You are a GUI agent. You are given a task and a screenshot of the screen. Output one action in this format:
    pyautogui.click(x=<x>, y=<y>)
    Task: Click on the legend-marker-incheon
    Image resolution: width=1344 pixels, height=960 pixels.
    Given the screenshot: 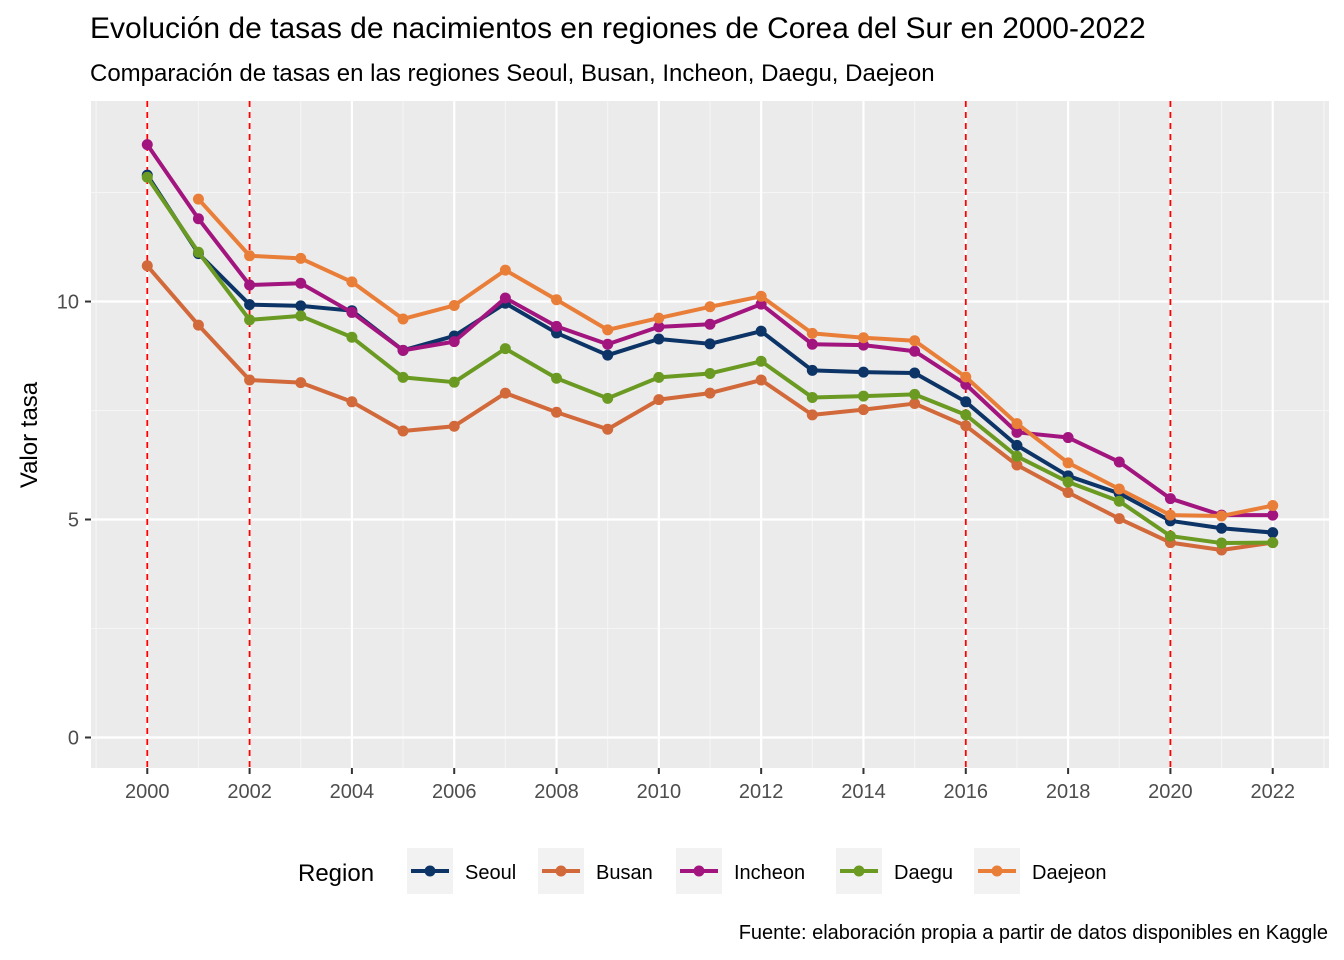 What is the action you would take?
    pyautogui.click(x=699, y=871)
    